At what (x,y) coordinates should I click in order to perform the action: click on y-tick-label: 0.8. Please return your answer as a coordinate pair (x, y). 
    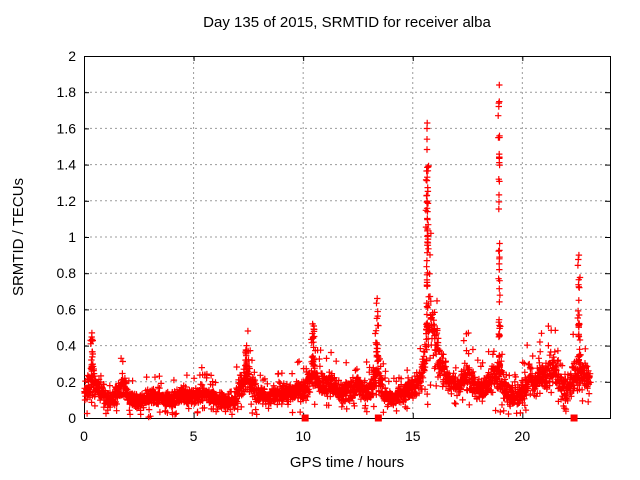
    Looking at the image, I should click on (67, 273).